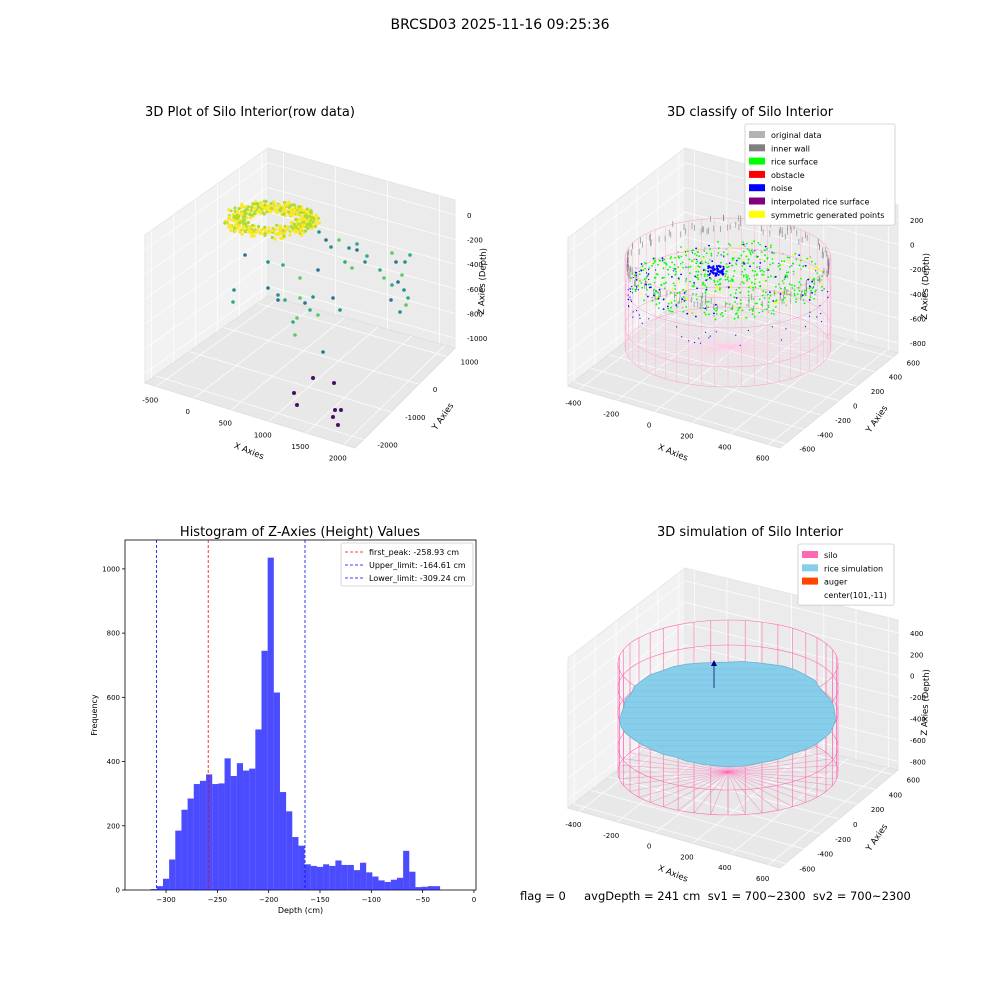  Describe the element at coordinates (825, 855) in the screenshot. I see `y-tick-label: -400` at that location.